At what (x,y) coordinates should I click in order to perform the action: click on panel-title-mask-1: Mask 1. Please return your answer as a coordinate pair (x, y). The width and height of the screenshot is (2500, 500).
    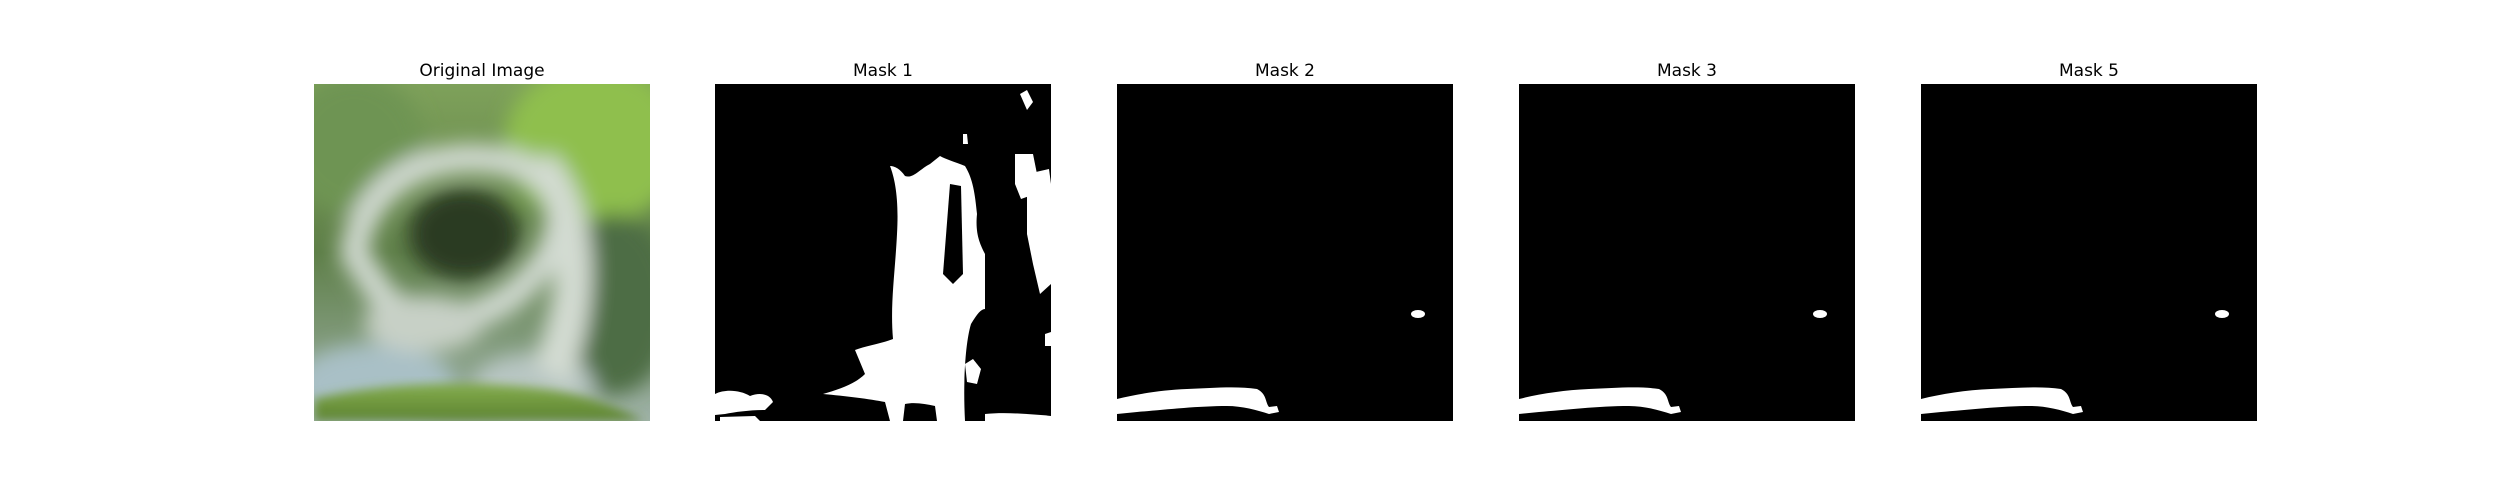
    Looking at the image, I should click on (882, 71).